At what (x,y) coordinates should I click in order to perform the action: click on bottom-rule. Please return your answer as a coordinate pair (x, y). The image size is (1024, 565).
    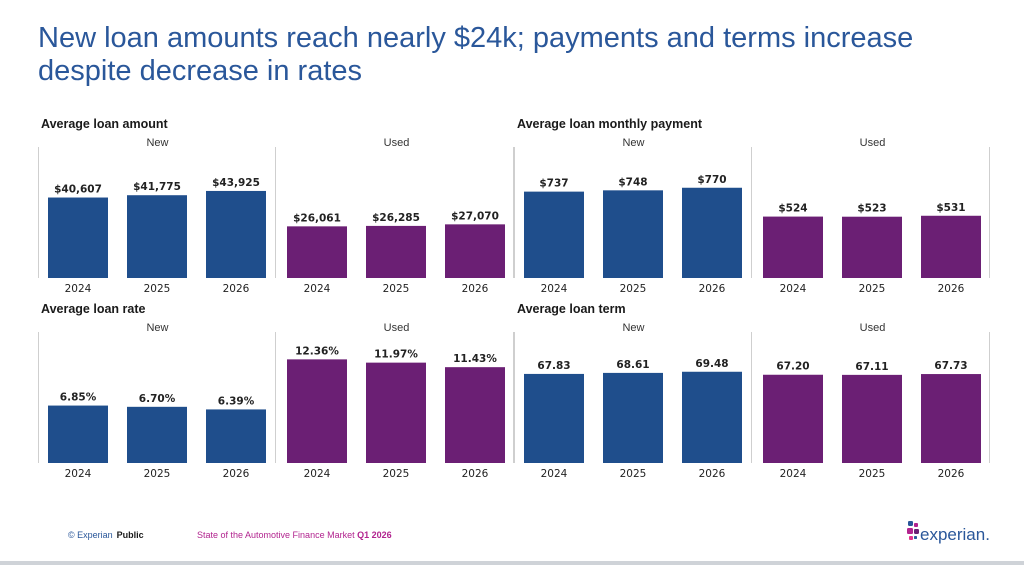
    Looking at the image, I should click on (512, 563).